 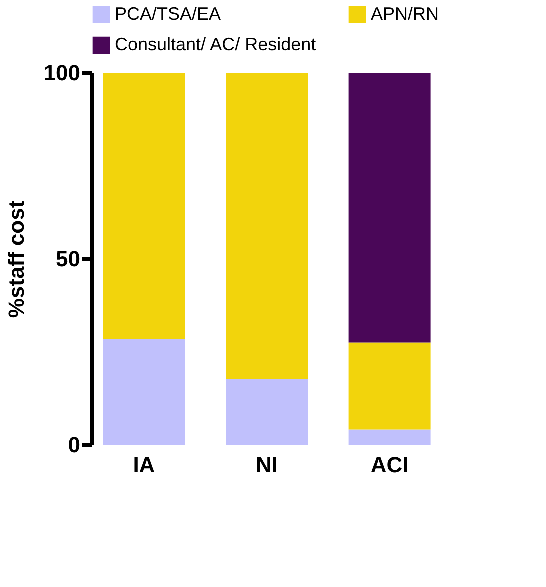 I want to click on y-tick-label: 100, so click(x=62, y=73).